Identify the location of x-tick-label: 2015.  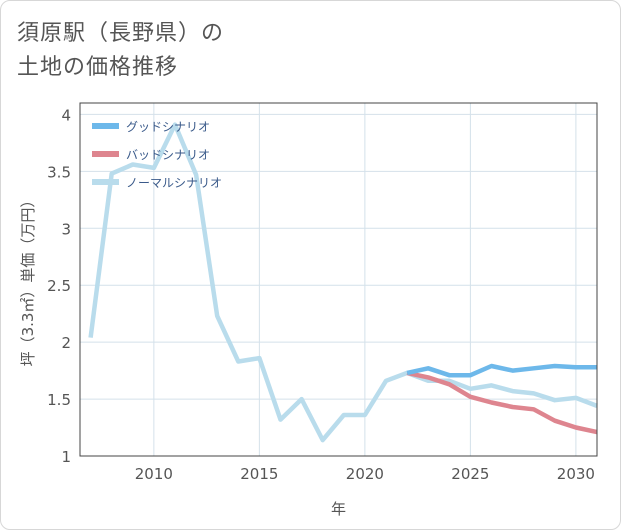
(259, 474).